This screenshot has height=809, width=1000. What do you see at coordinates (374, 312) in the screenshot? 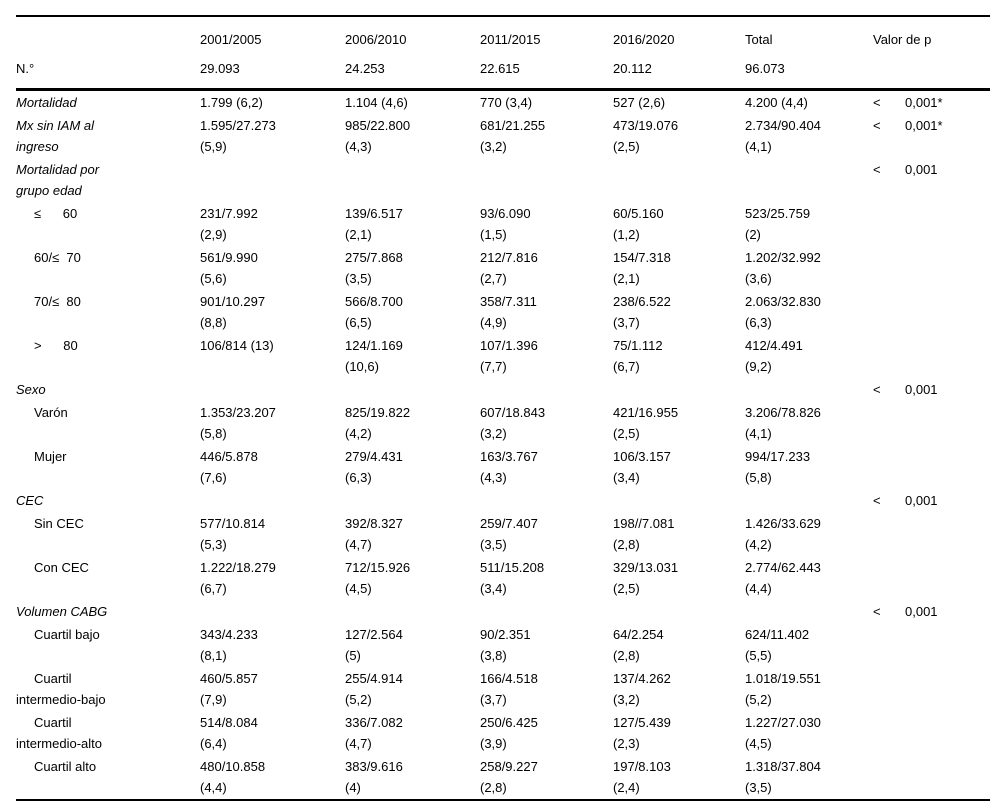
I see `cell-value: 566/8.700 (6,5)` at bounding box center [374, 312].